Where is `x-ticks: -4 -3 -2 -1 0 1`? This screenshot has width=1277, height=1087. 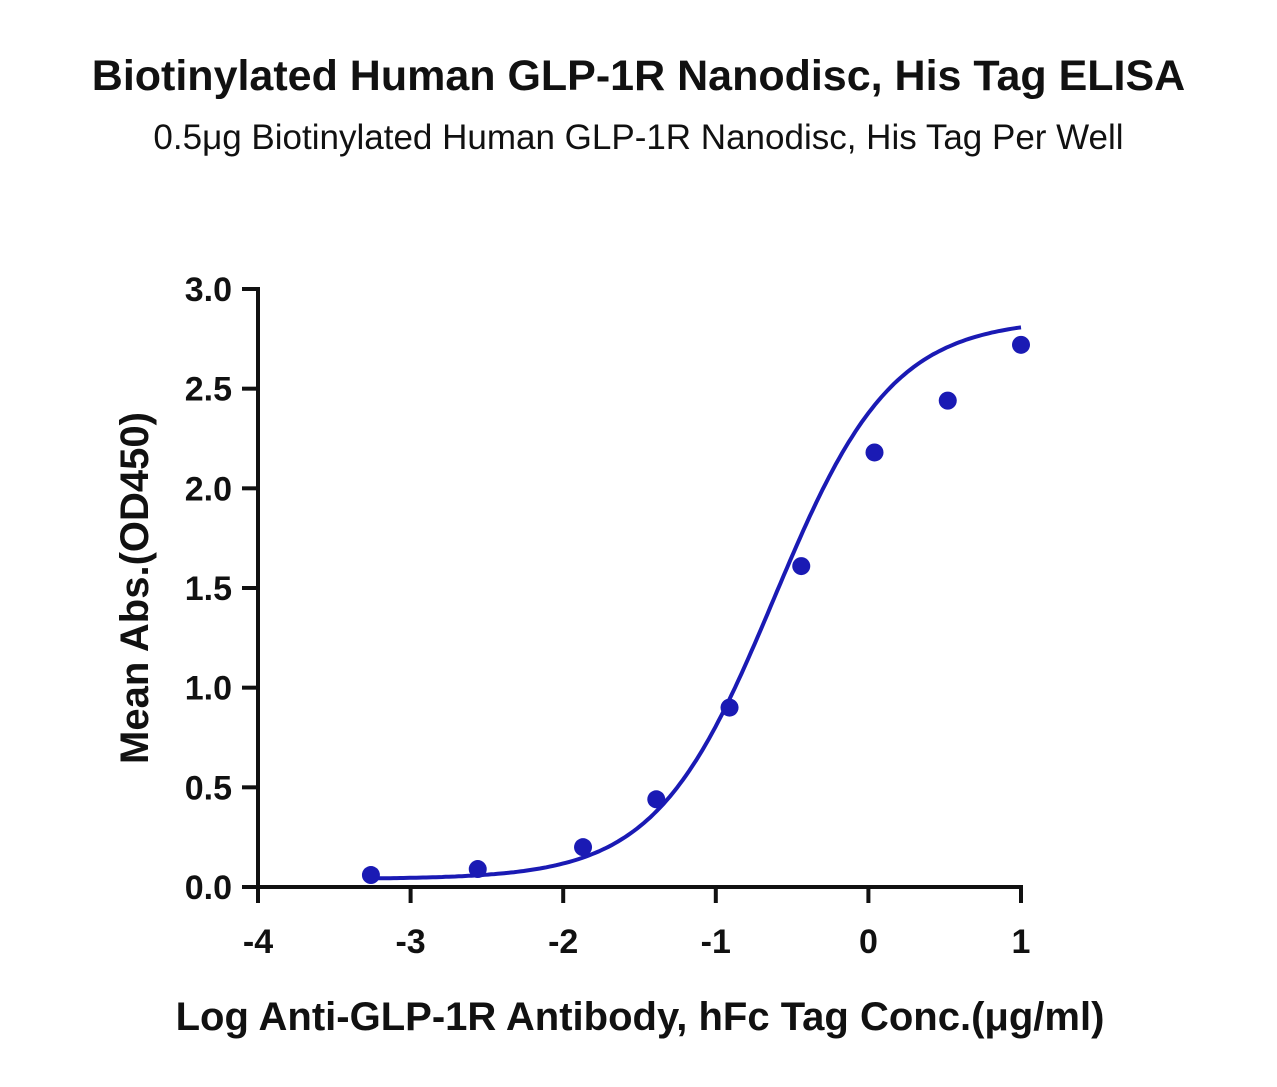
x-ticks: -4 -3 -2 -1 0 1 is located at coordinates (637, 924).